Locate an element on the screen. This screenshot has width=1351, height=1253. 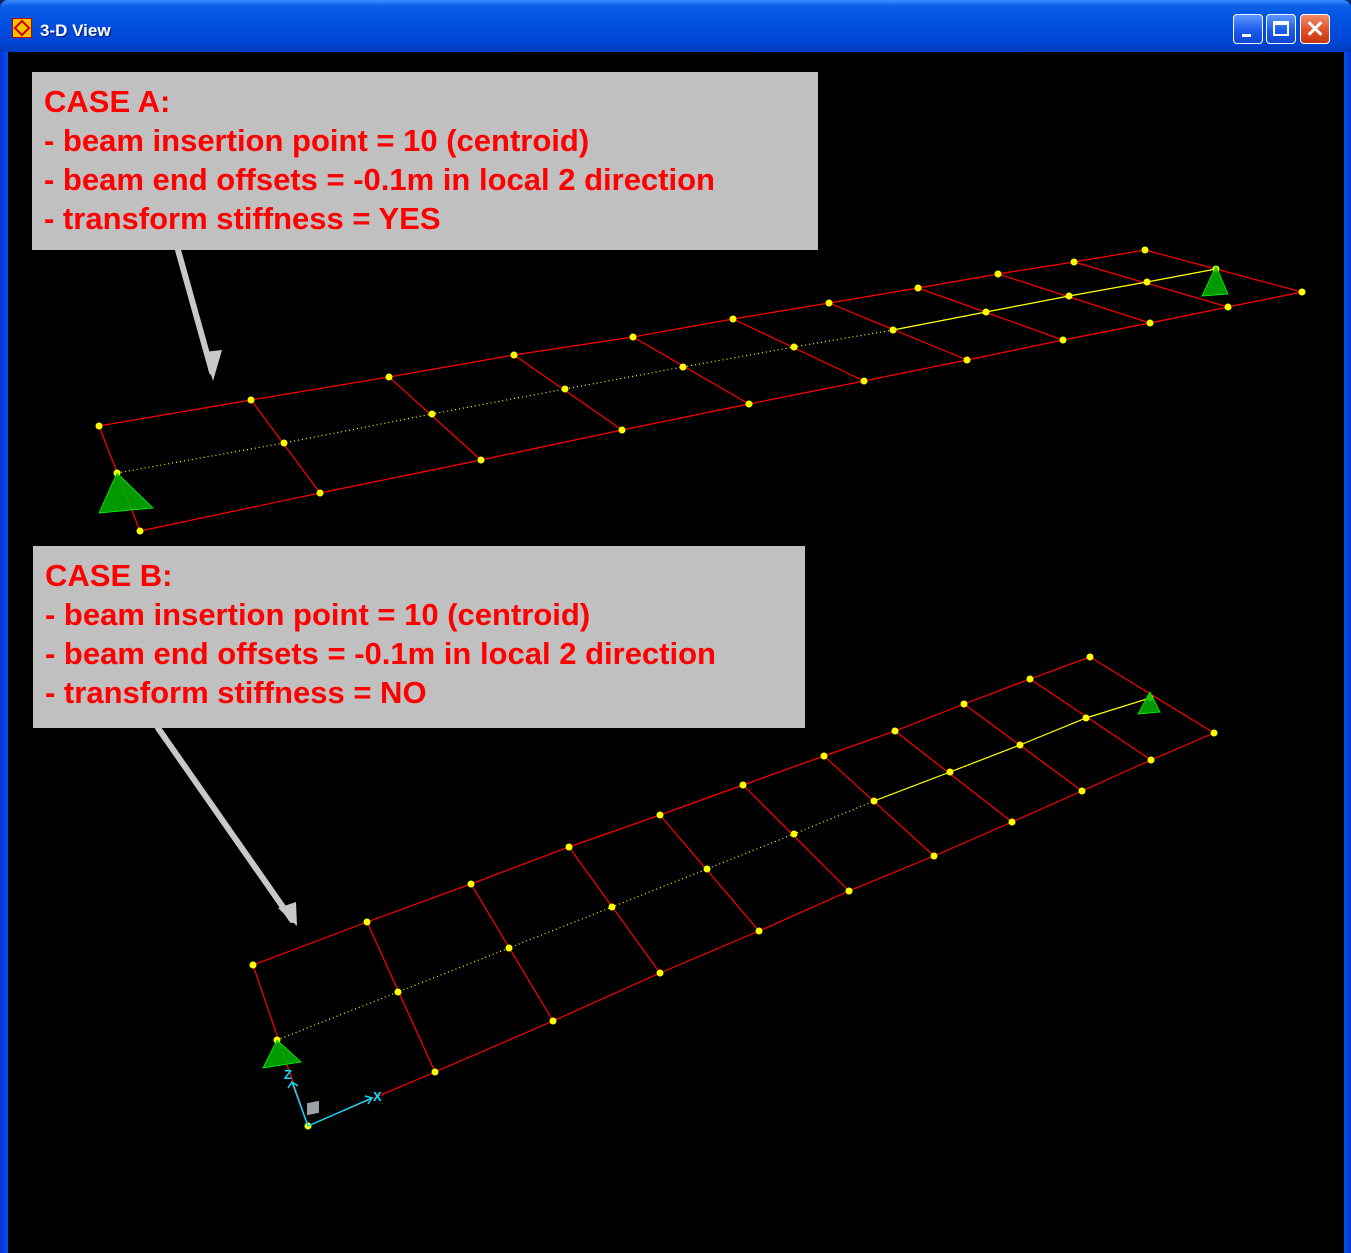
close-icon is located at coordinates (1315, 29).